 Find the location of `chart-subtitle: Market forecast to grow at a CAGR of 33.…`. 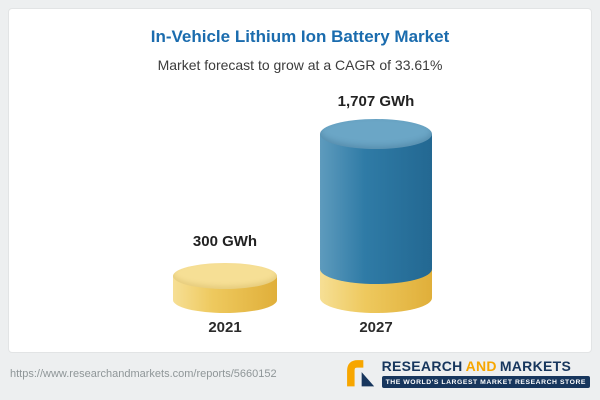

chart-subtitle: Market forecast to grow at a CAGR of 33.… is located at coordinates (300, 65).